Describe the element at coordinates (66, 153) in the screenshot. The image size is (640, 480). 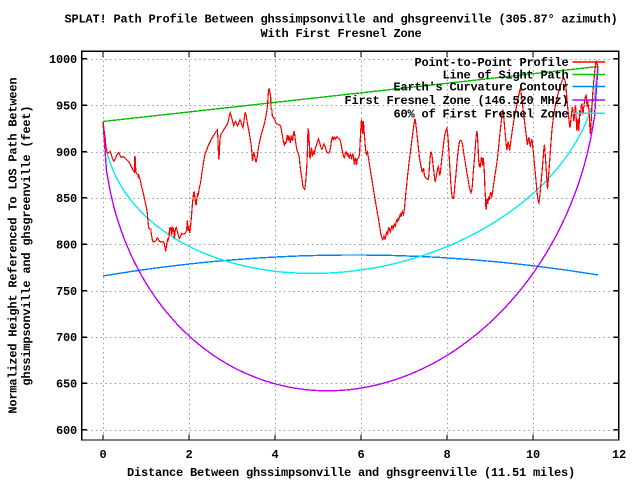
I see `svg-text: 900` at that location.